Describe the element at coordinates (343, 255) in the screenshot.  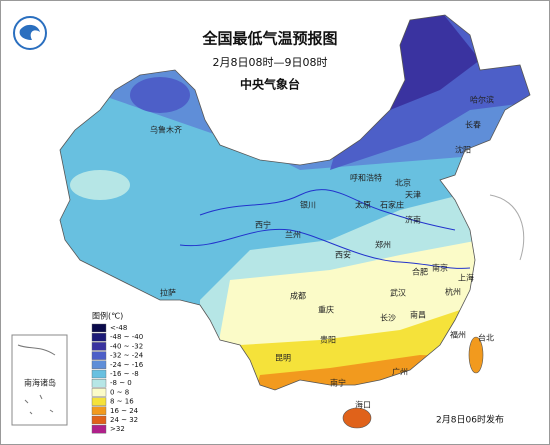
I see `city: 西安` at that location.